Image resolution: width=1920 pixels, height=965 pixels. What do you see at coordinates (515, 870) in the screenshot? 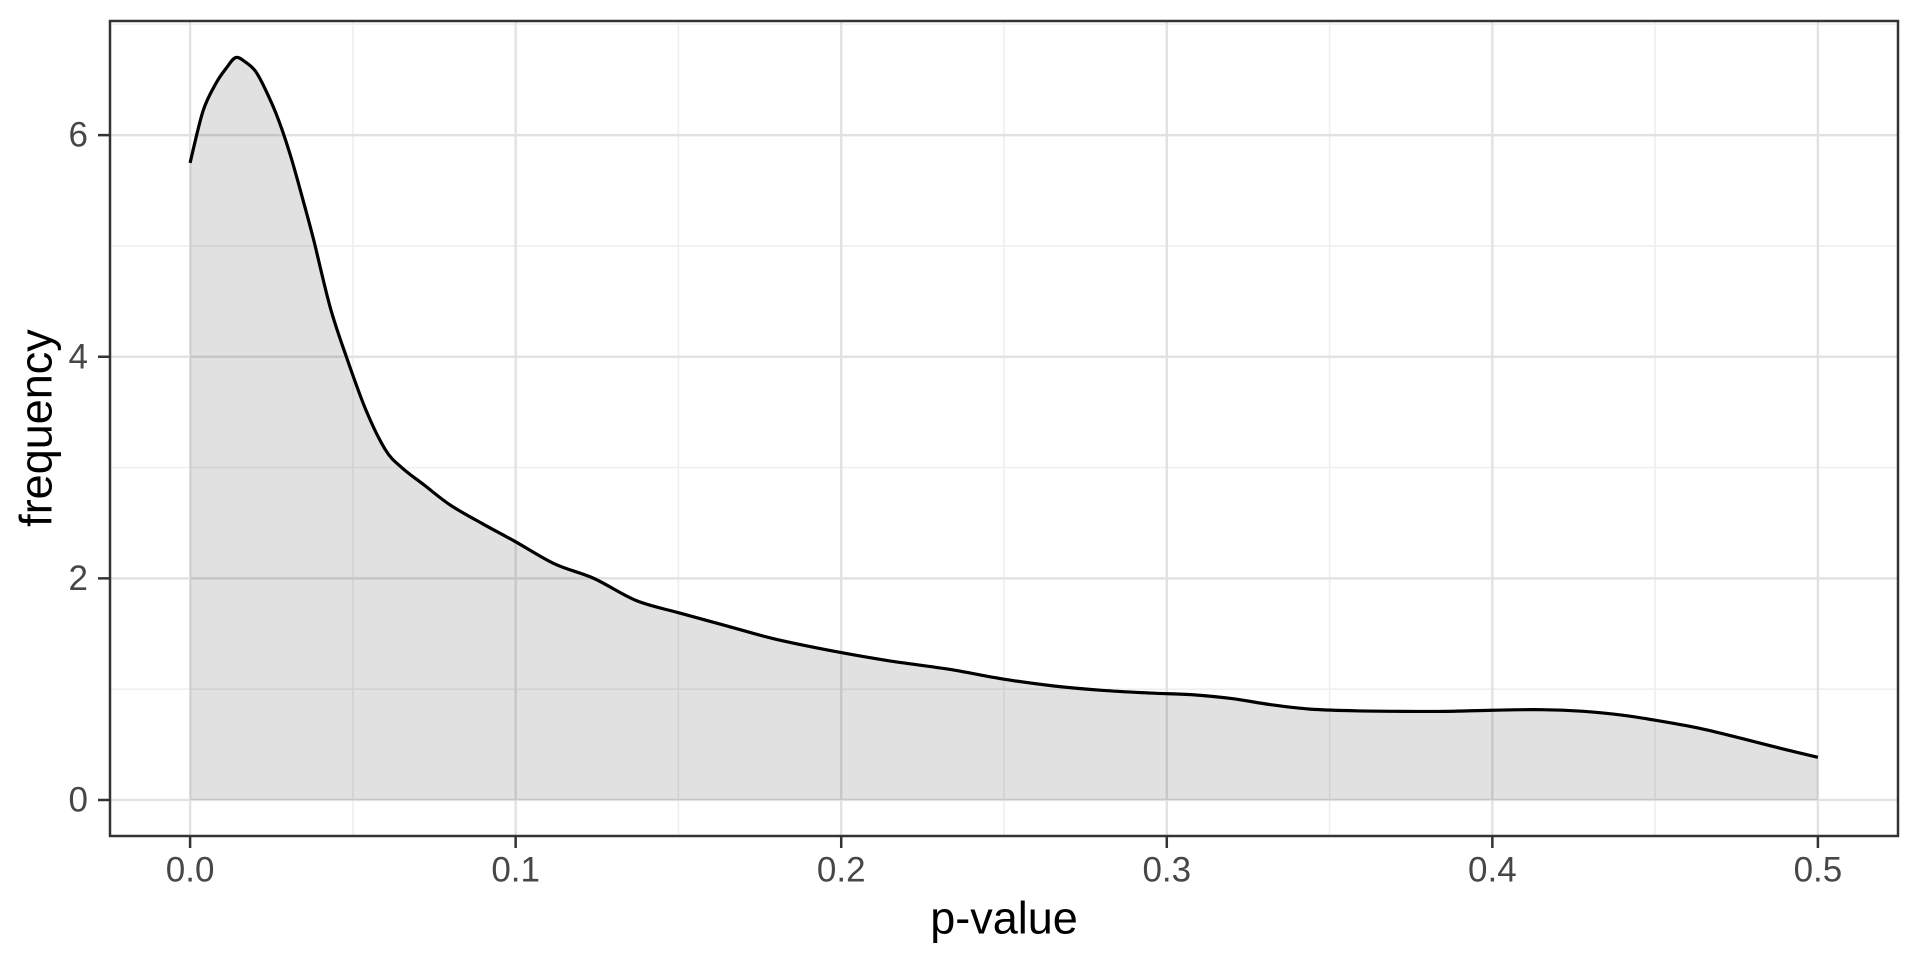
I see `x-tick-label: 0.1` at bounding box center [515, 870].